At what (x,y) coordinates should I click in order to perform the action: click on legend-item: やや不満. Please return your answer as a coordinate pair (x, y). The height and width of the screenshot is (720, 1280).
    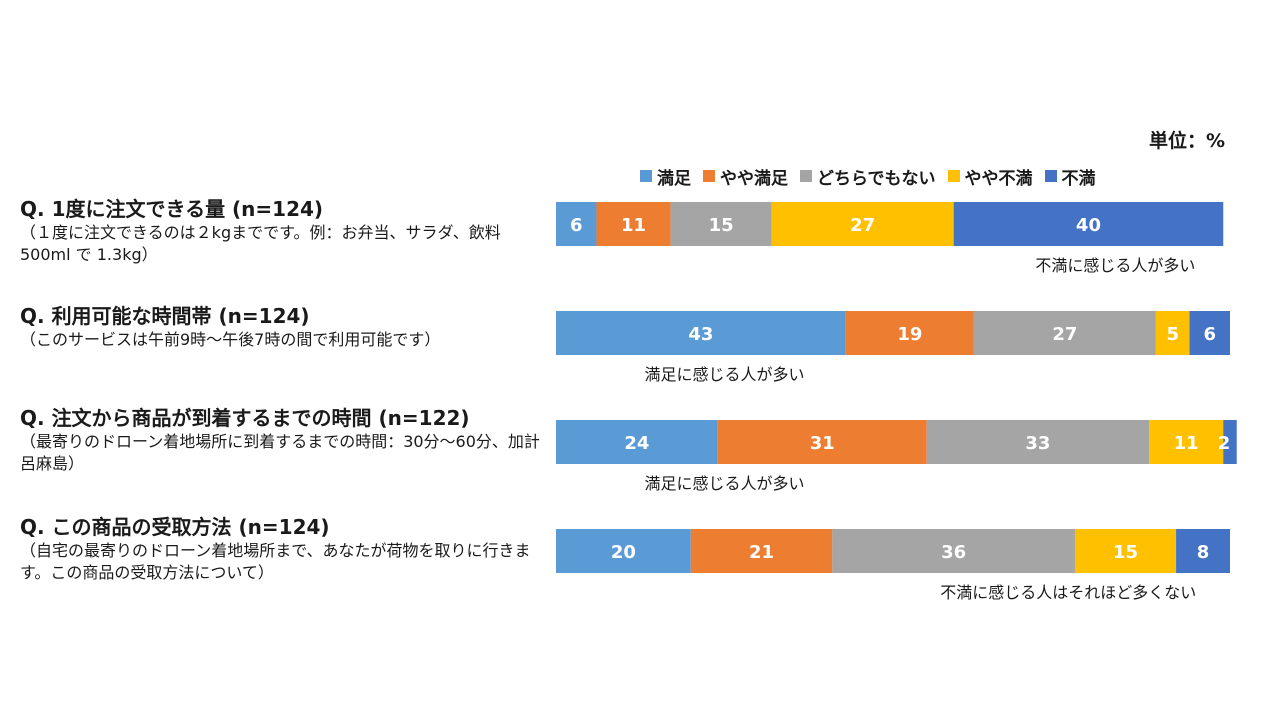
    Looking at the image, I should click on (990, 176).